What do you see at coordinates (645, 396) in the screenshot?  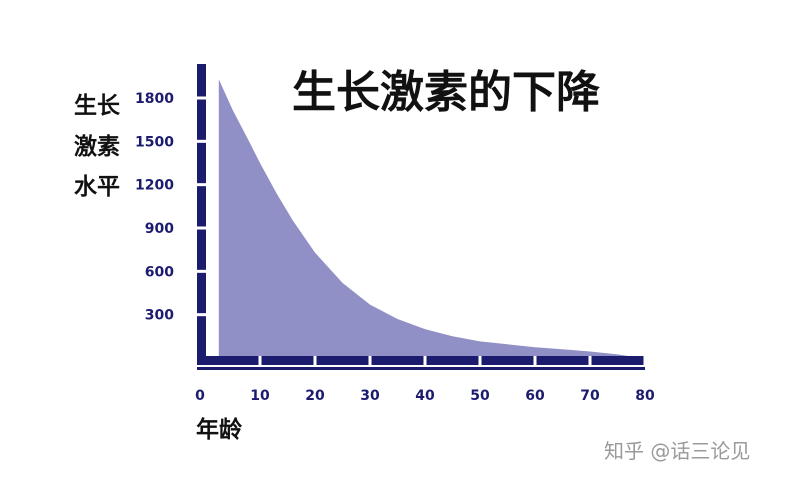 I see `x-tick-label-8: 80` at bounding box center [645, 396].